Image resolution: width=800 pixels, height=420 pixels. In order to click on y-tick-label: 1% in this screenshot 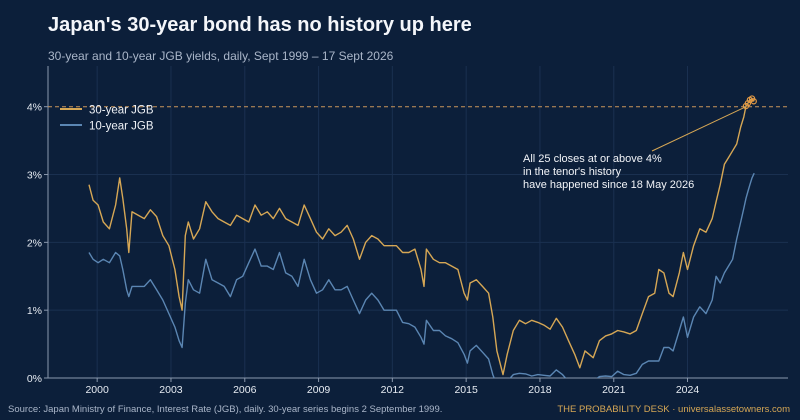, I will do `click(34, 311)`.